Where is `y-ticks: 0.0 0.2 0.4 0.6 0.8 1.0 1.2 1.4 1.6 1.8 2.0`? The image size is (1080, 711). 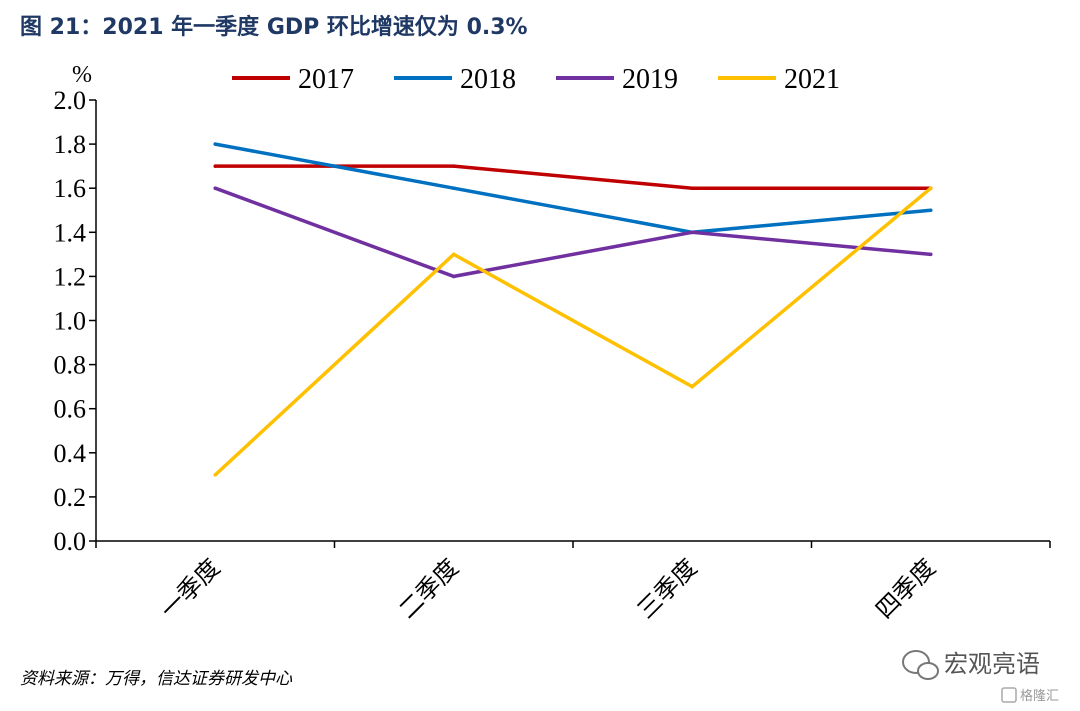
y-ticks: 0.0 0.2 0.4 0.6 0.8 1.0 1.2 1.4 1.6 1.8 2.0 is located at coordinates (75, 321).